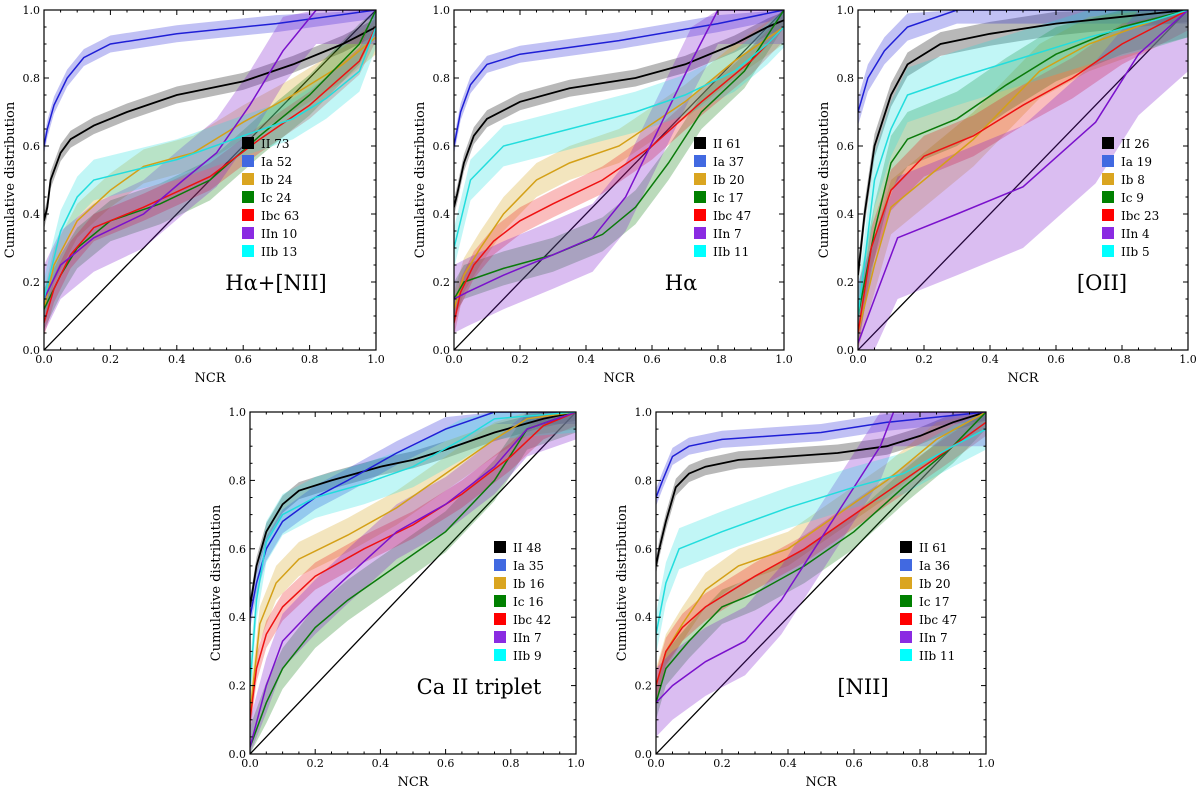  I want to click on panel-title: Ca II triplet, so click(479, 687).